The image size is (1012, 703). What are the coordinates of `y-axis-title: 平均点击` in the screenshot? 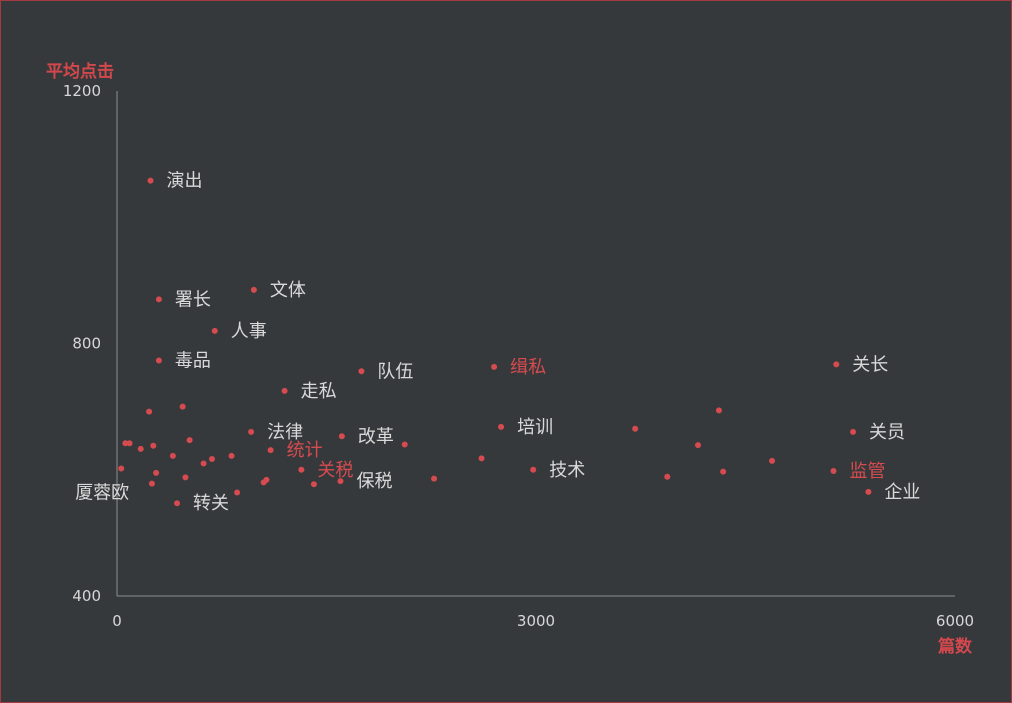 It's located at (80, 71).